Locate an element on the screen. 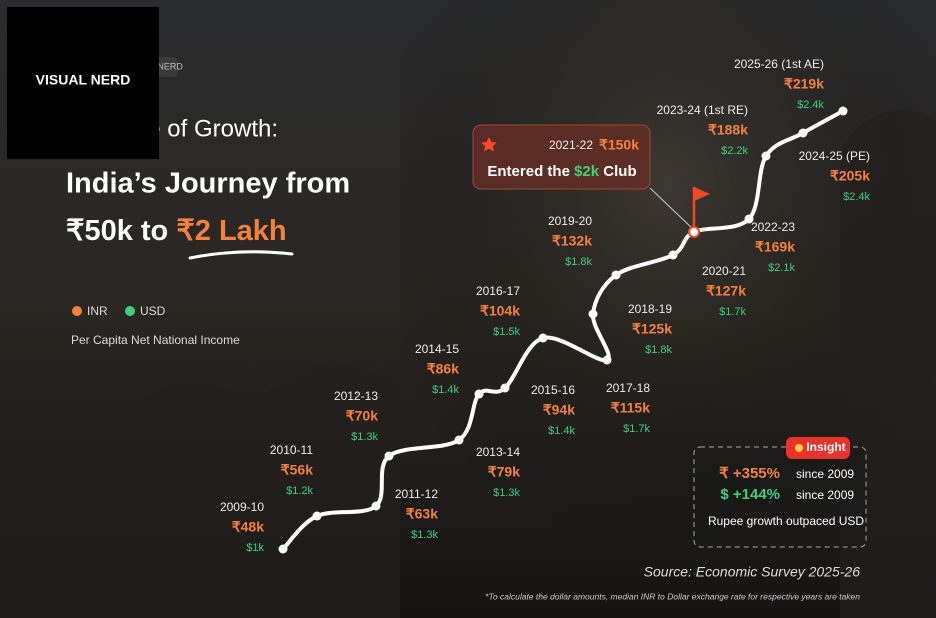 This screenshot has height=618, width=936. inr-label: ₹94k is located at coordinates (559, 410).